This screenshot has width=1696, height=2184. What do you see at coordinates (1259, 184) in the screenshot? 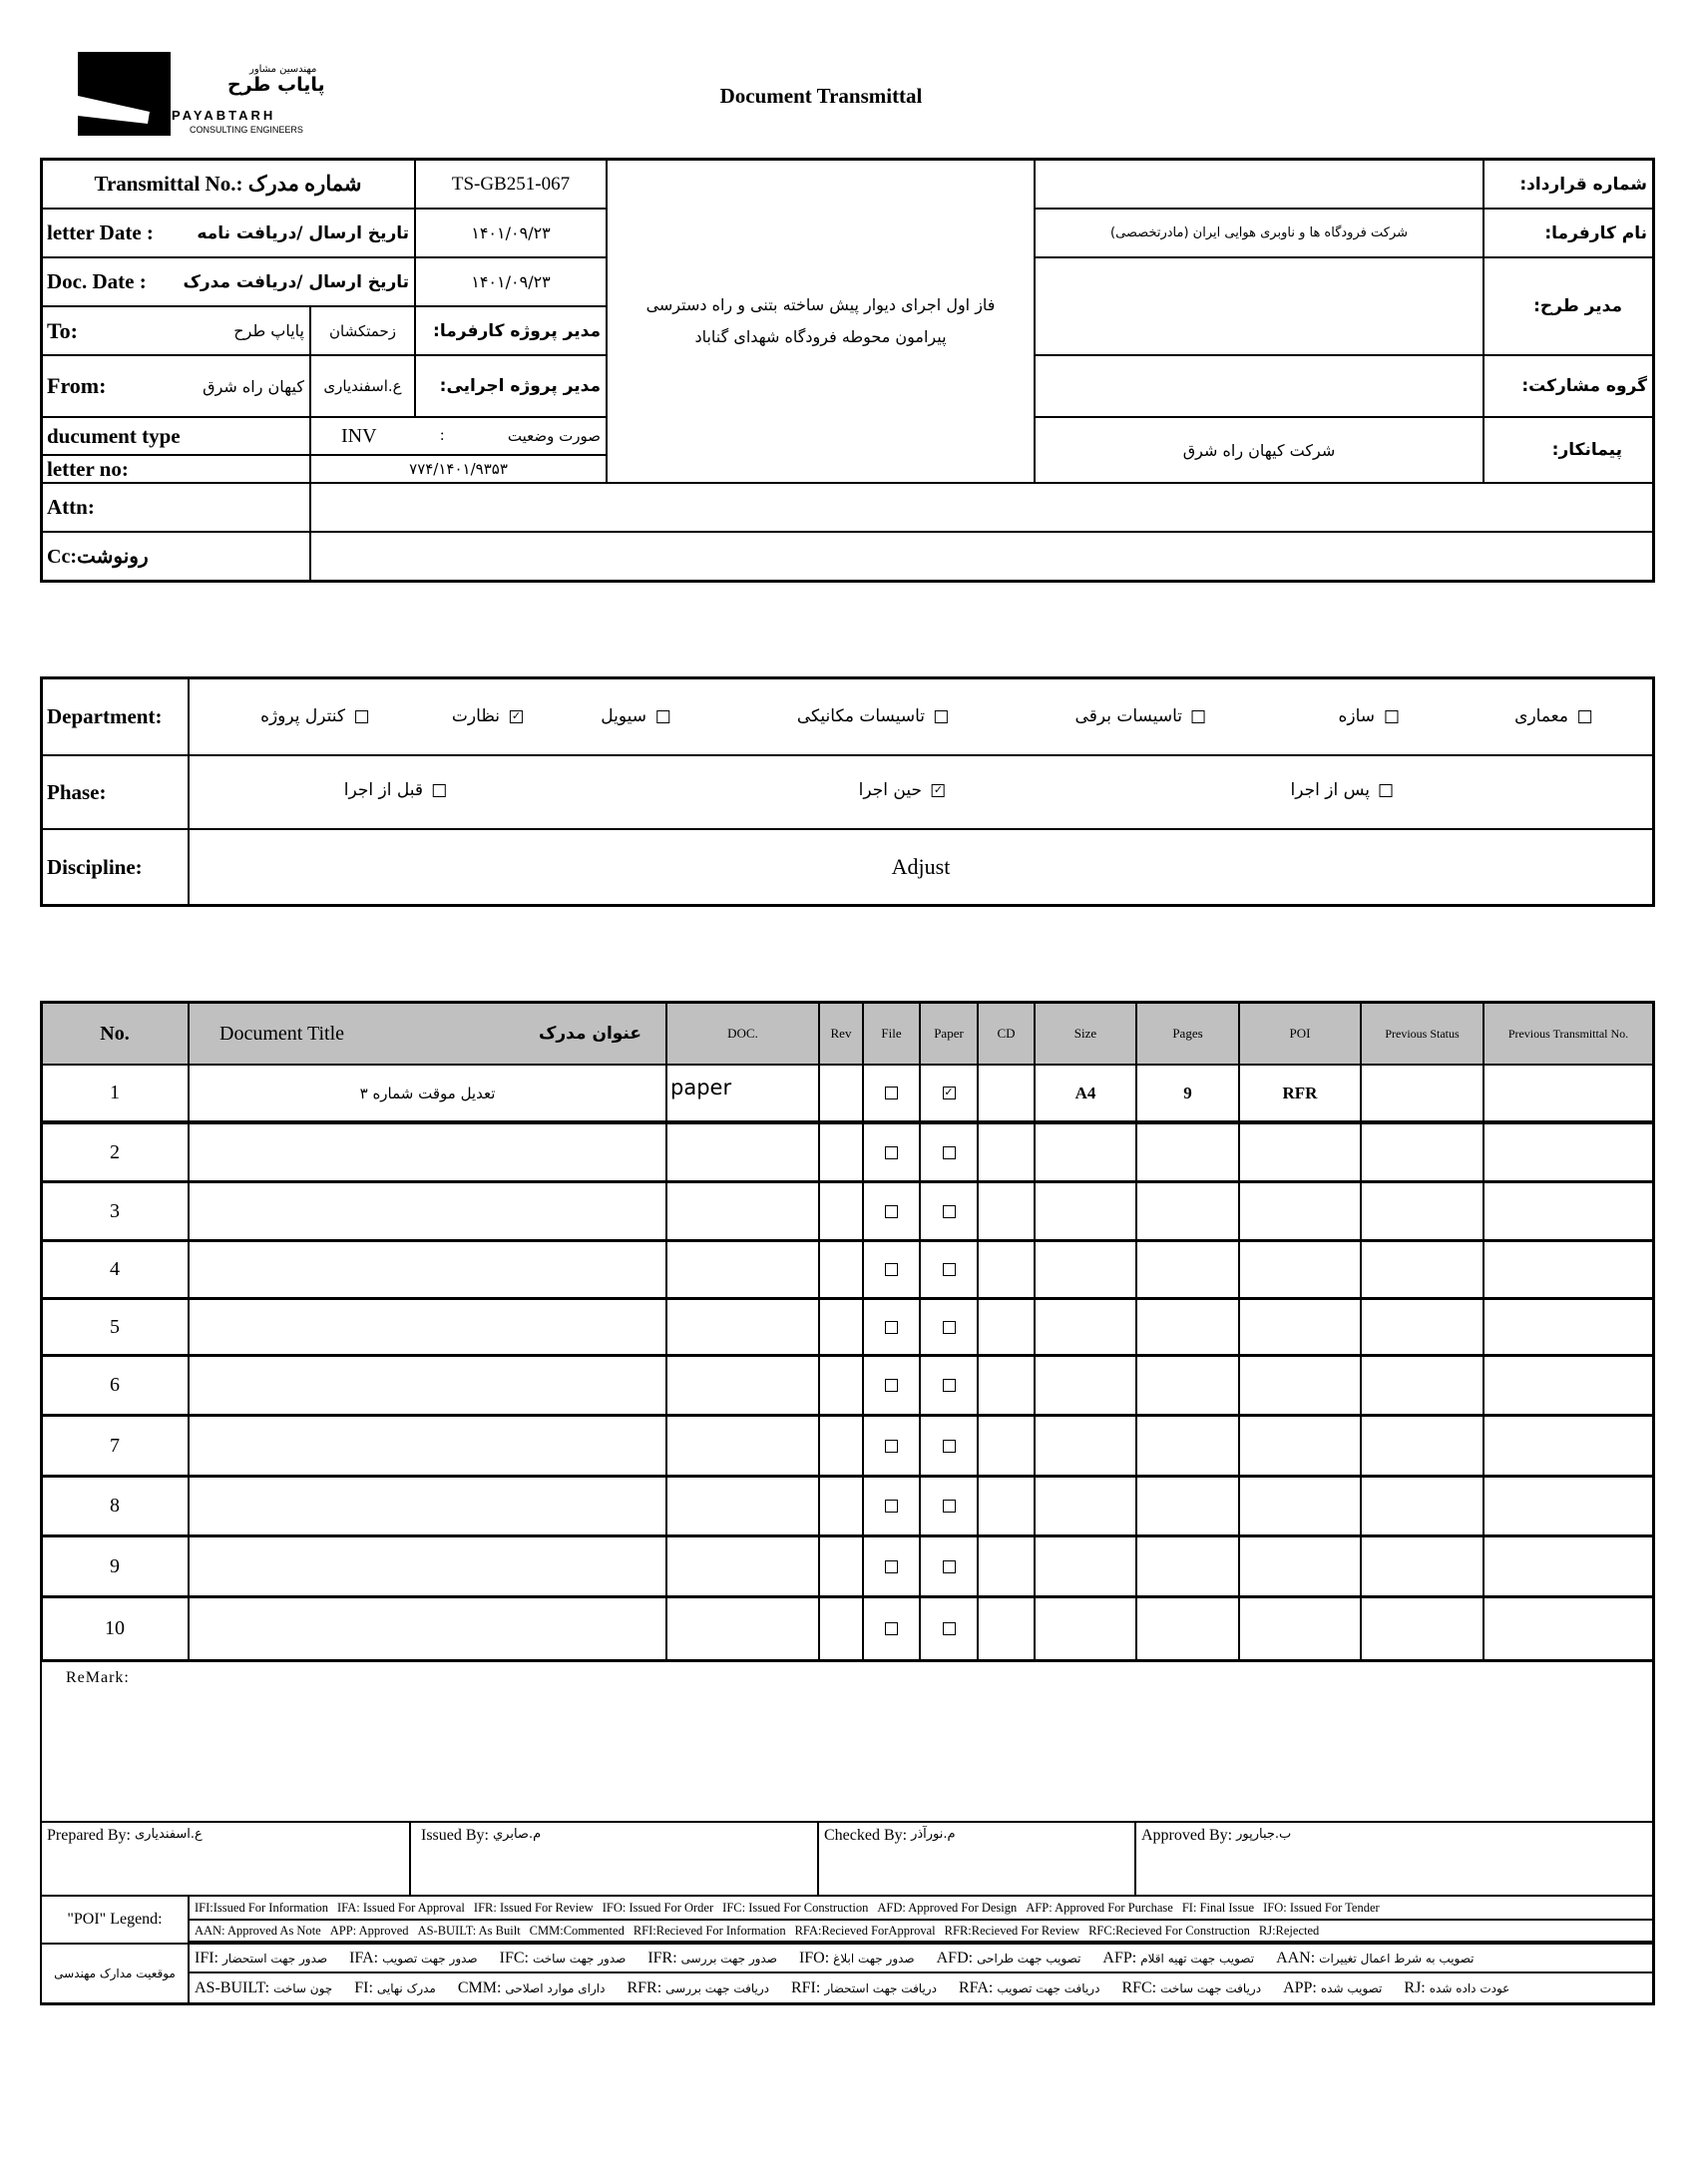
I see `contract-no-value` at bounding box center [1259, 184].